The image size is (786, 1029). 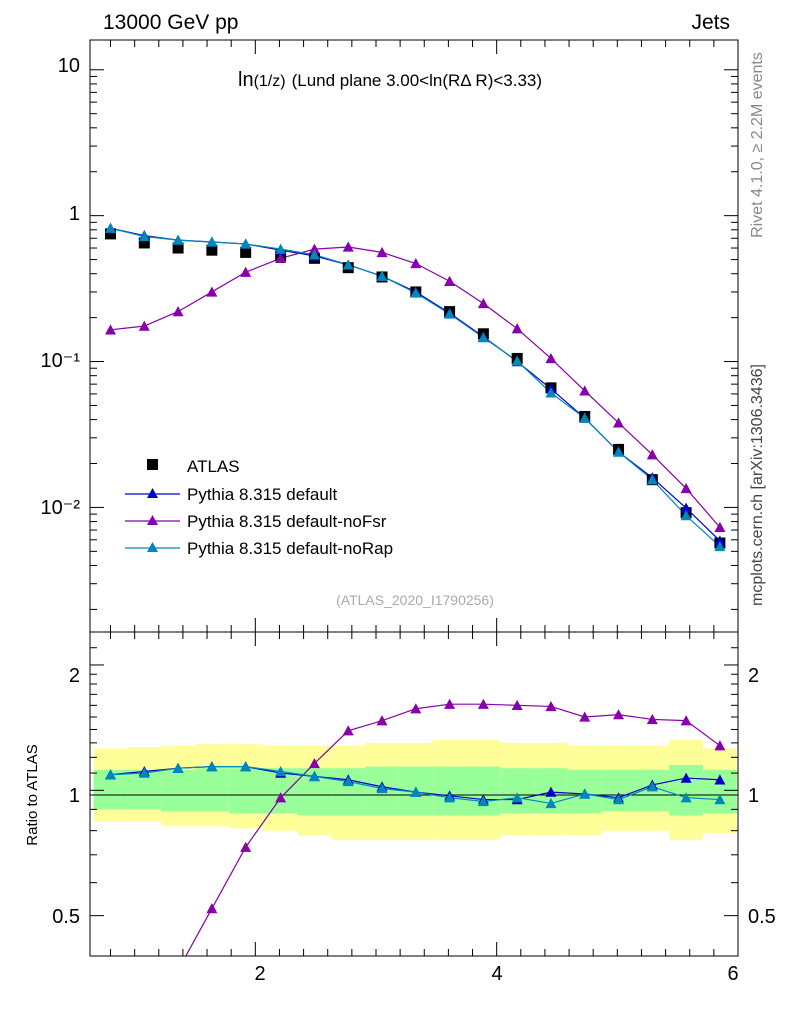 I want to click on xtick-label-6: 6, so click(x=732, y=974).